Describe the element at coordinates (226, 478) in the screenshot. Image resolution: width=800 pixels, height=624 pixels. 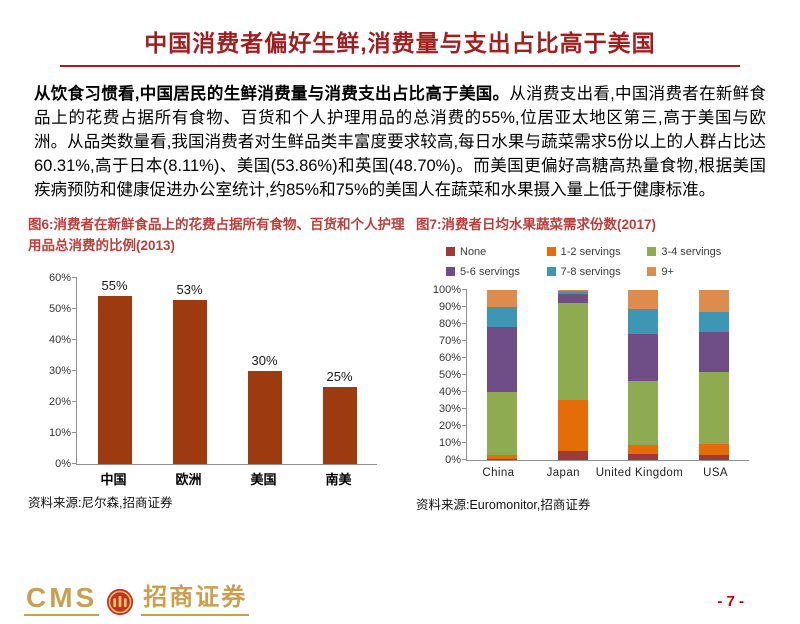
I see `figure6-x-axis-labels: 中国 欧洲 美国 南美` at that location.